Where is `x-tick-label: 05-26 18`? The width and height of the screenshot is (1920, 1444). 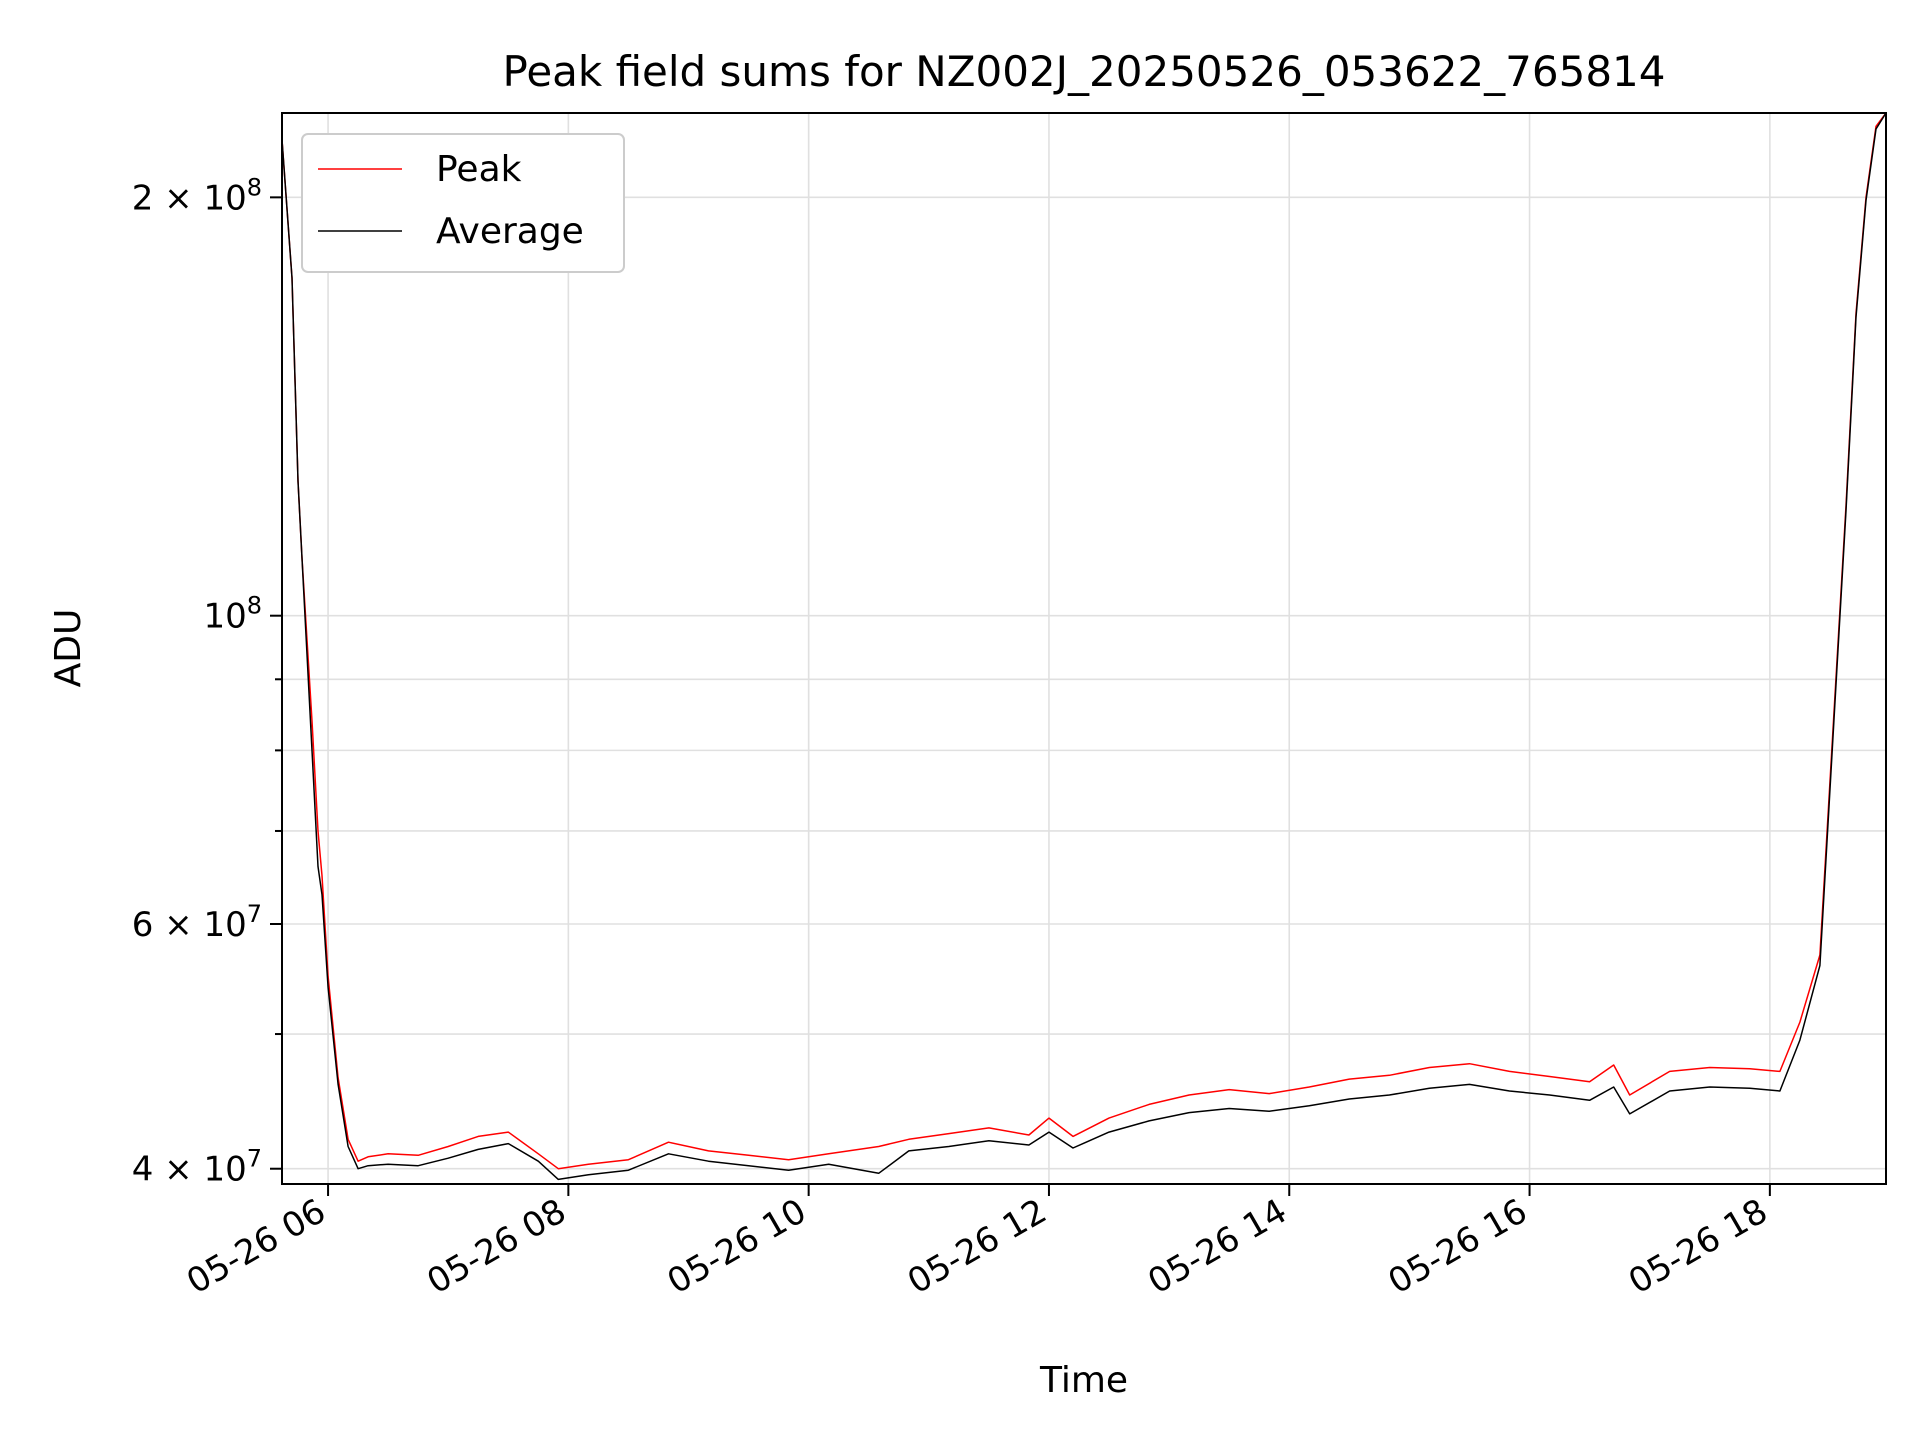 x-tick-label: 05-26 18 is located at coordinates (1698, 1246).